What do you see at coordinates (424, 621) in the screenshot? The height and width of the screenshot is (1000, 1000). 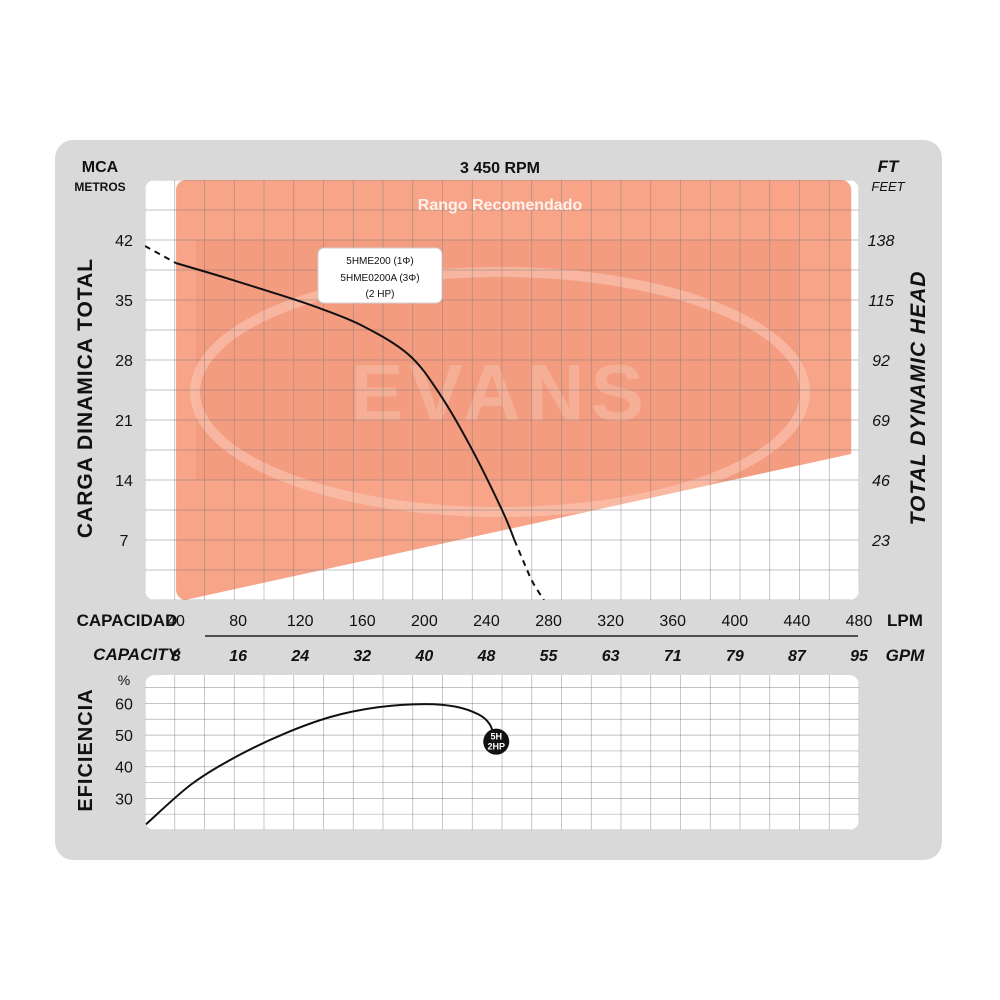 I see `lpm-tick-label: 200` at bounding box center [424, 621].